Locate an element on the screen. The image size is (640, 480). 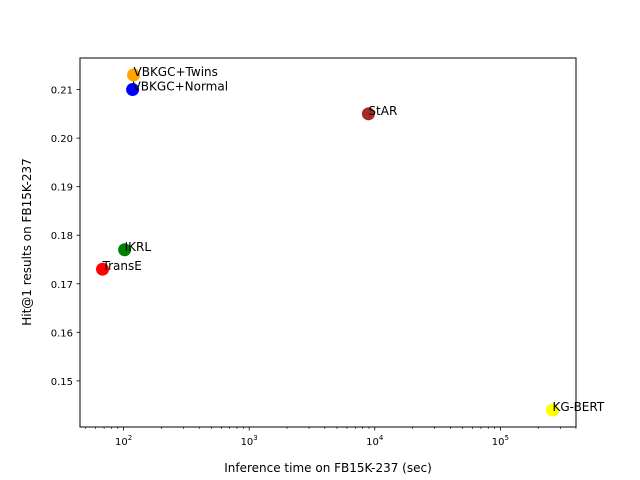
point-label: VBKGC+Normal is located at coordinates (180, 87).